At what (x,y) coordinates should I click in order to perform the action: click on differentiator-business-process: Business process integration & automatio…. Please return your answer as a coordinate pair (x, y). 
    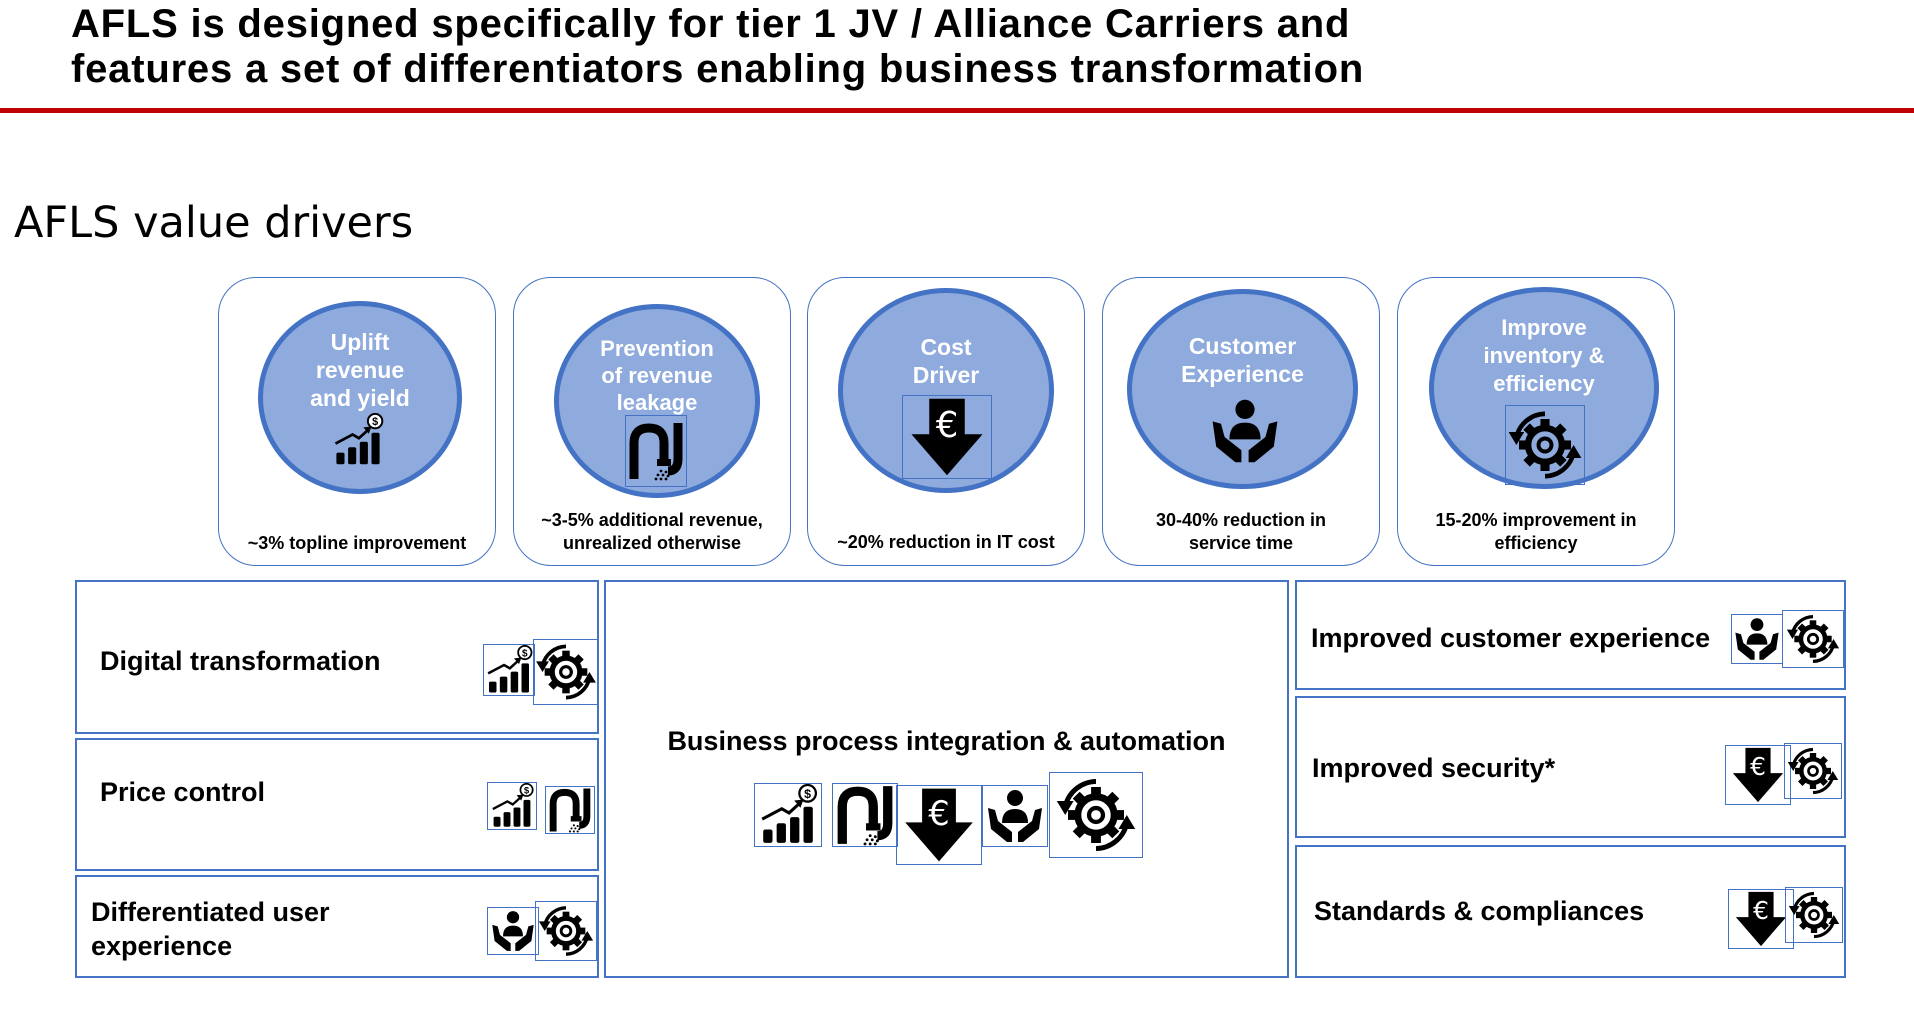
    Looking at the image, I should click on (946, 779).